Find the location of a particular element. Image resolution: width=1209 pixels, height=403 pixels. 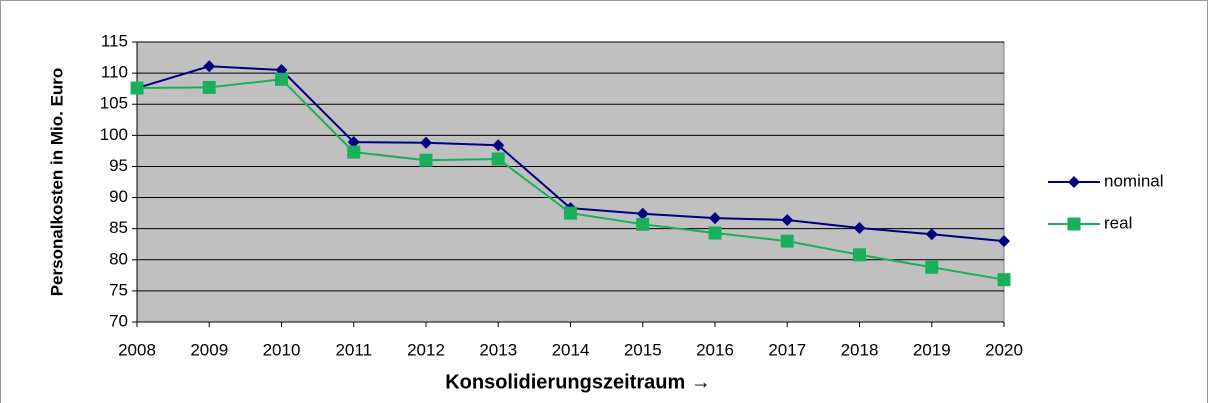

x-tick-label: 2010 is located at coordinates (282, 349).